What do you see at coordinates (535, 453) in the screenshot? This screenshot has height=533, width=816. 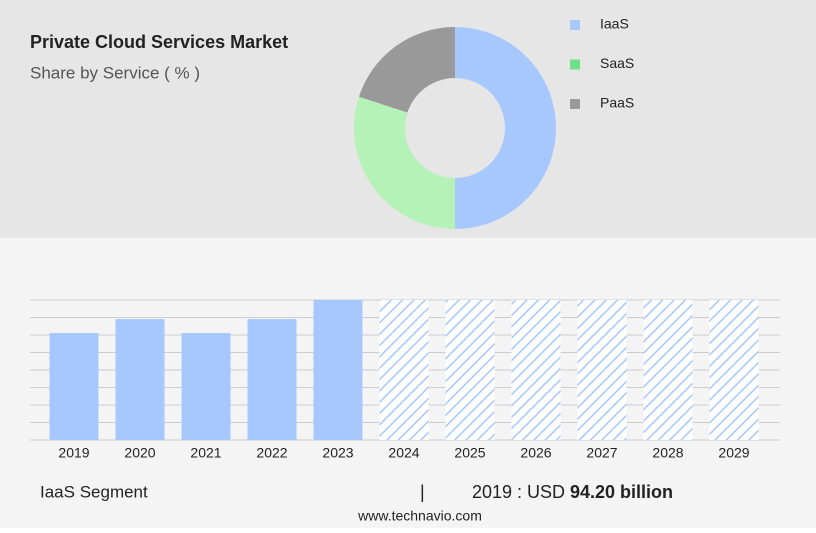 I see `x-tick-label: 2026` at bounding box center [535, 453].